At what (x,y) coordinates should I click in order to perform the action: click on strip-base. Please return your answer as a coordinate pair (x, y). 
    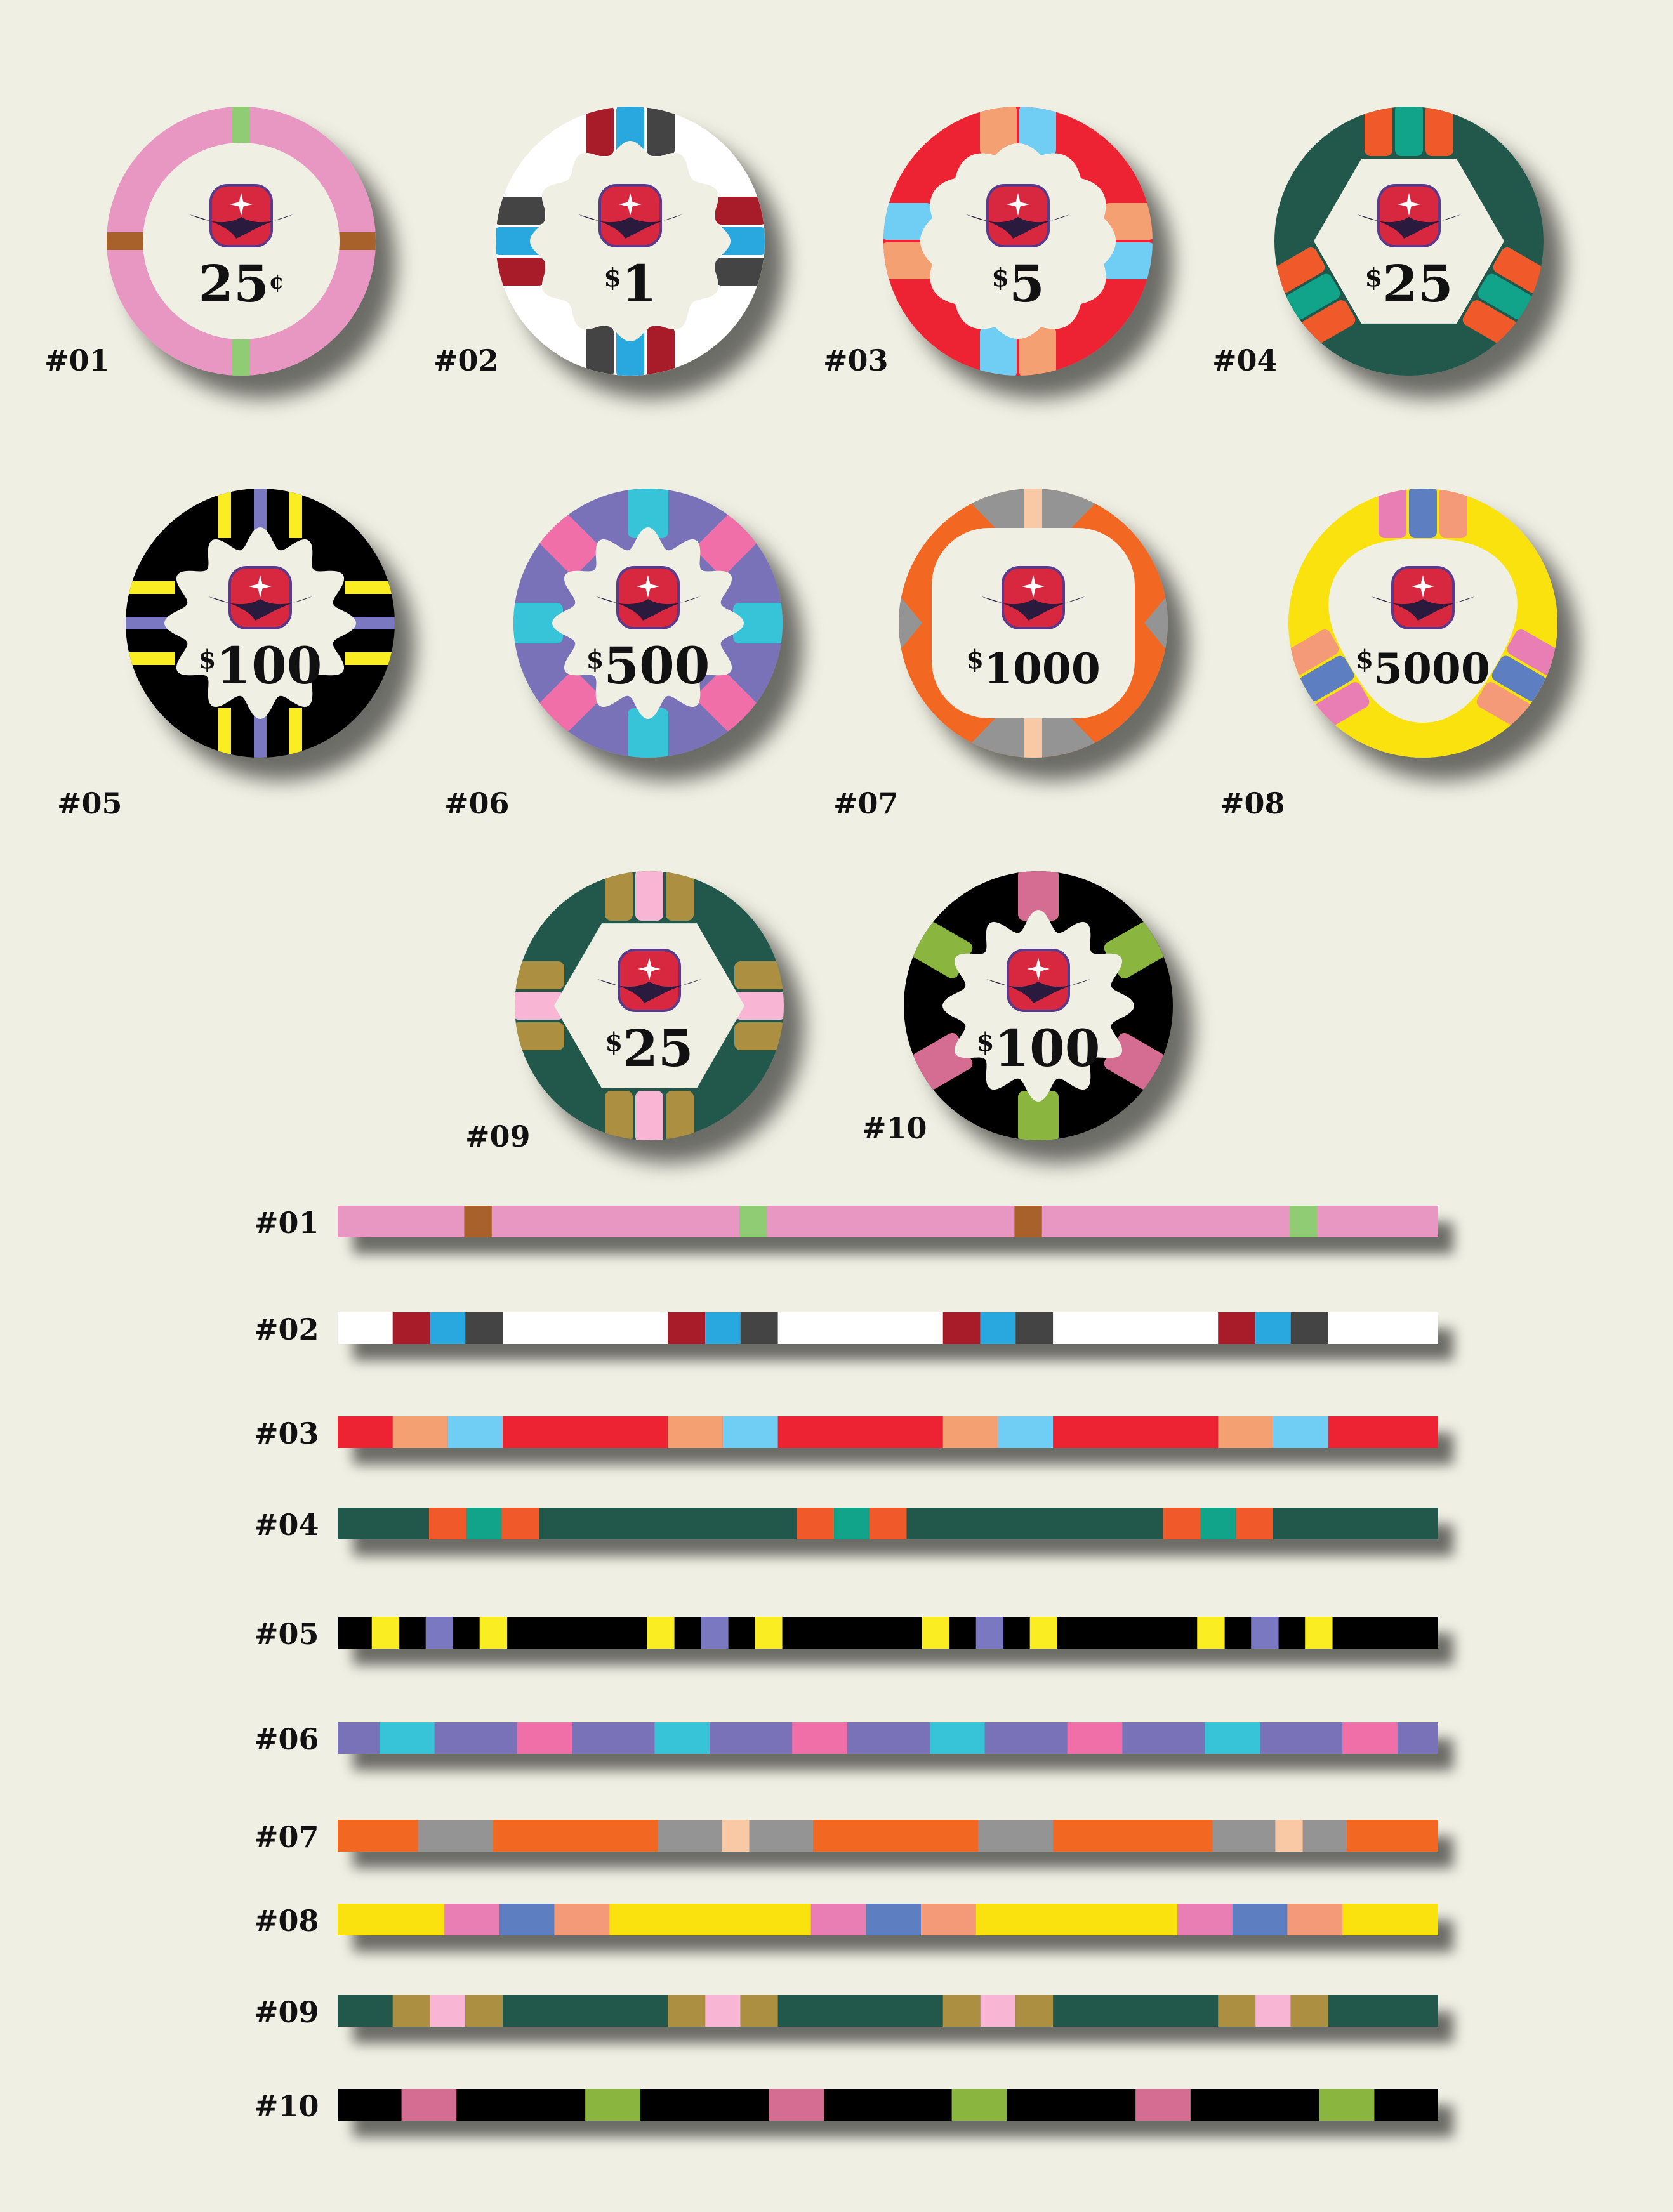
    Looking at the image, I should click on (888, 1738).